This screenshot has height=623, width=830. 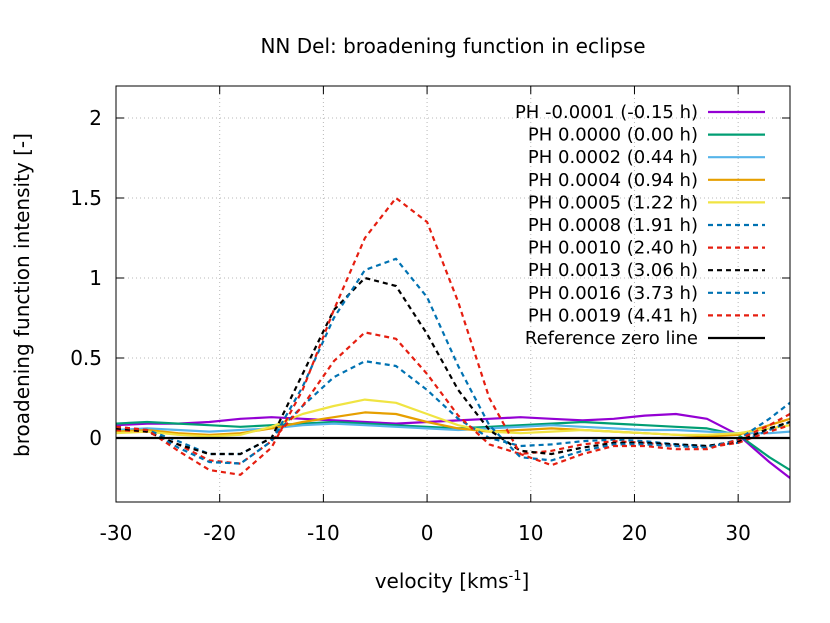 What do you see at coordinates (515, 576) in the screenshot?
I see `x-axis-label-superscript: -1` at bounding box center [515, 576].